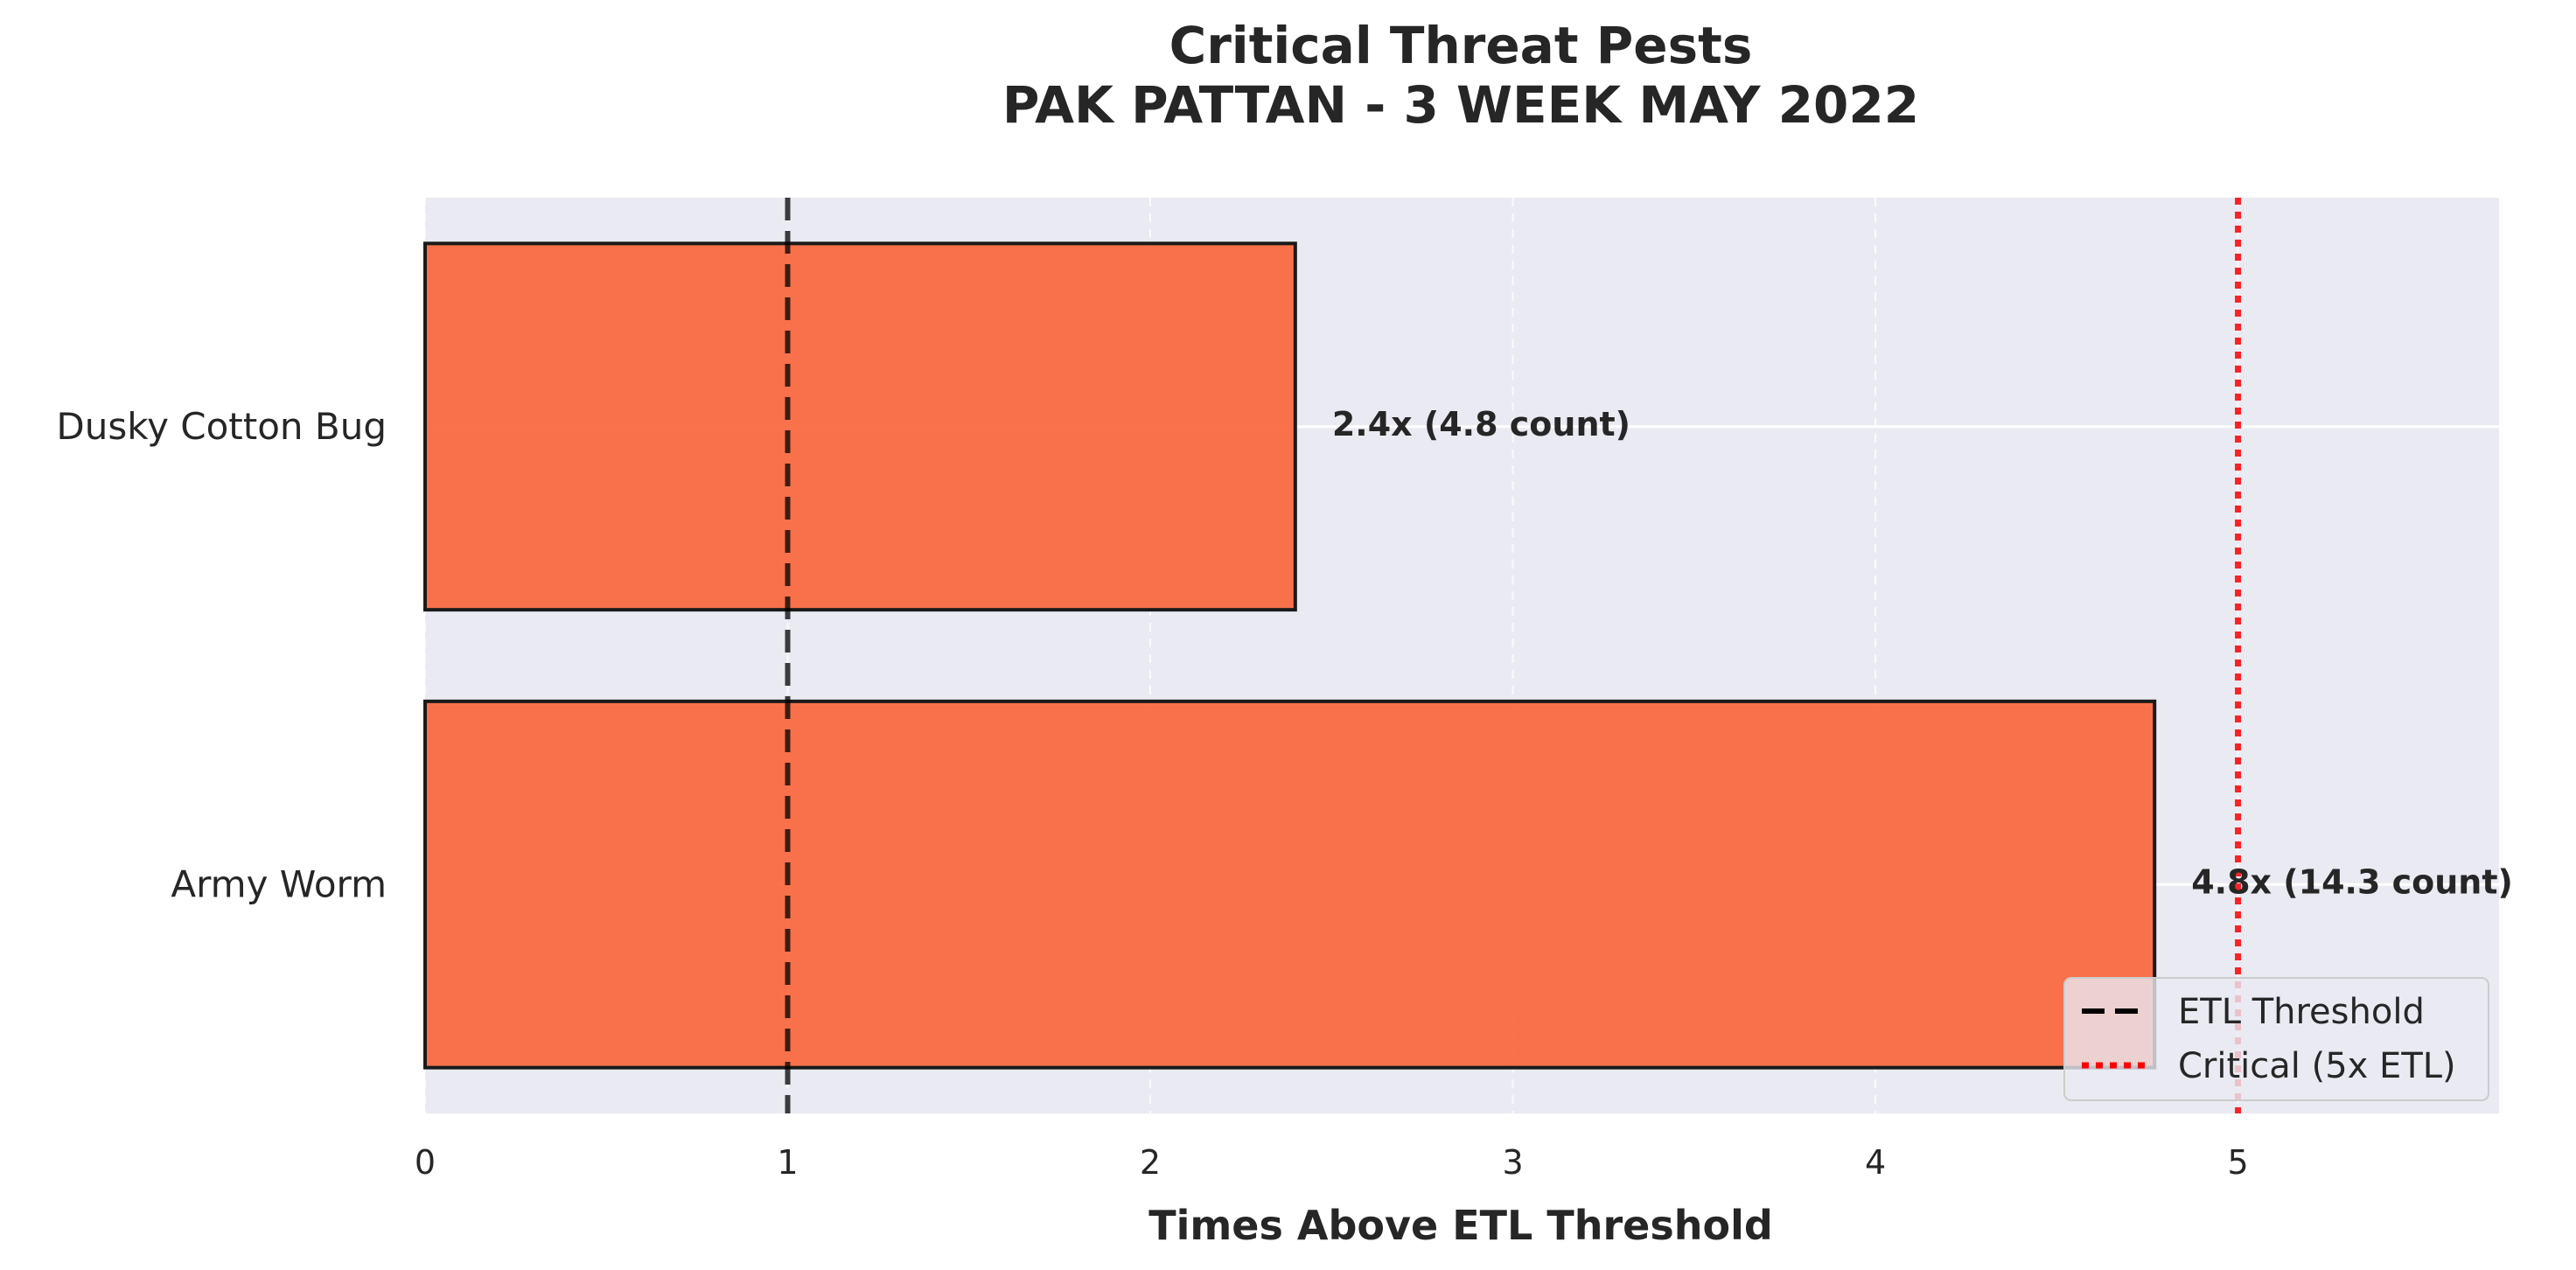 The width and height of the screenshot is (2576, 1270). Describe the element at coordinates (1512, 1162) in the screenshot. I see `x-tick-label: 3` at that location.